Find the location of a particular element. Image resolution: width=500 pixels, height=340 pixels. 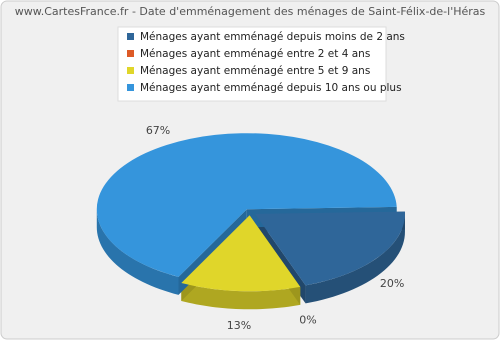

data-label: 20% is located at coordinates (392, 283).